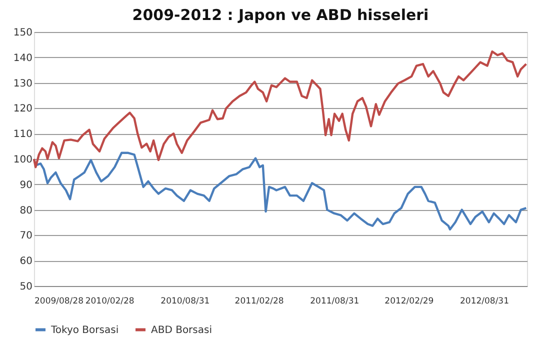  What do you see at coordinates (26, 210) in the screenshot?
I see `y-tick-label: 80` at bounding box center [26, 210].